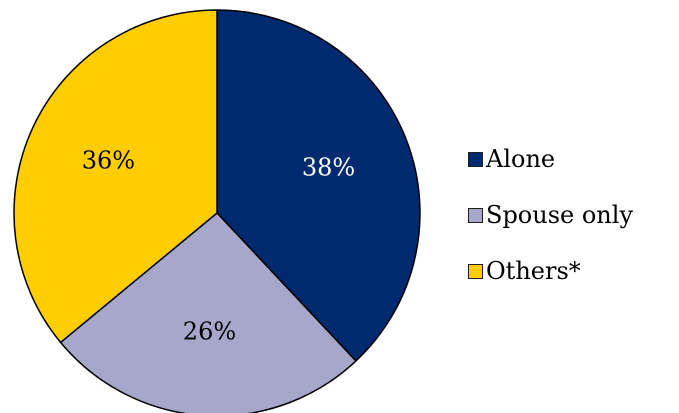 This screenshot has width=679, height=413. I want to click on legend-item-others: Others*, so click(550, 271).